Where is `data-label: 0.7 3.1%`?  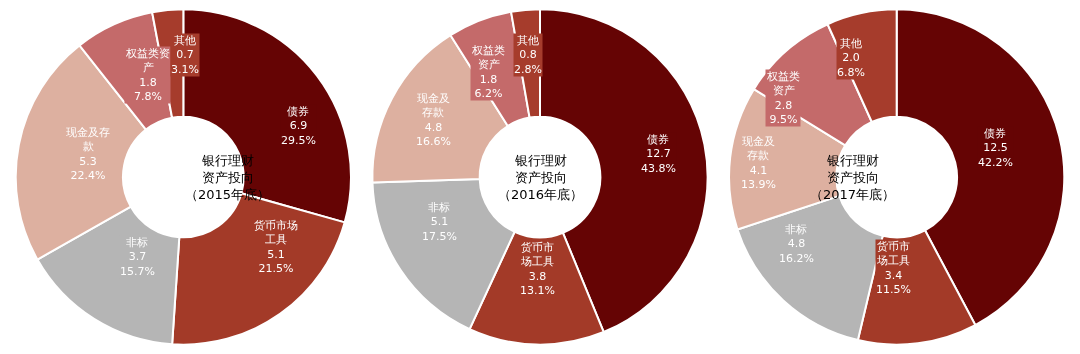
data-label: 0.7 3.1% is located at coordinates (185, 62).